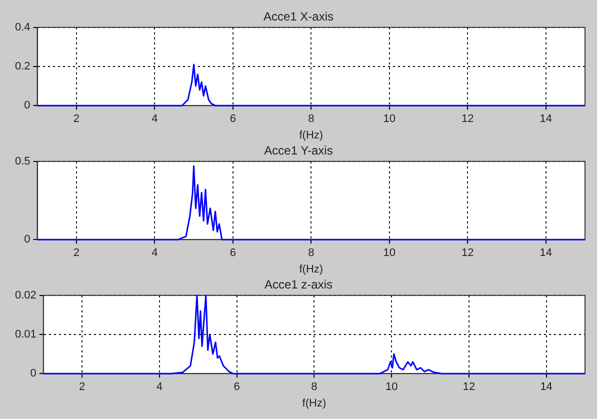 This screenshot has height=419, width=597. What do you see at coordinates (298, 285) in the screenshot?
I see `chart-title: Acce1 z-axis` at bounding box center [298, 285].